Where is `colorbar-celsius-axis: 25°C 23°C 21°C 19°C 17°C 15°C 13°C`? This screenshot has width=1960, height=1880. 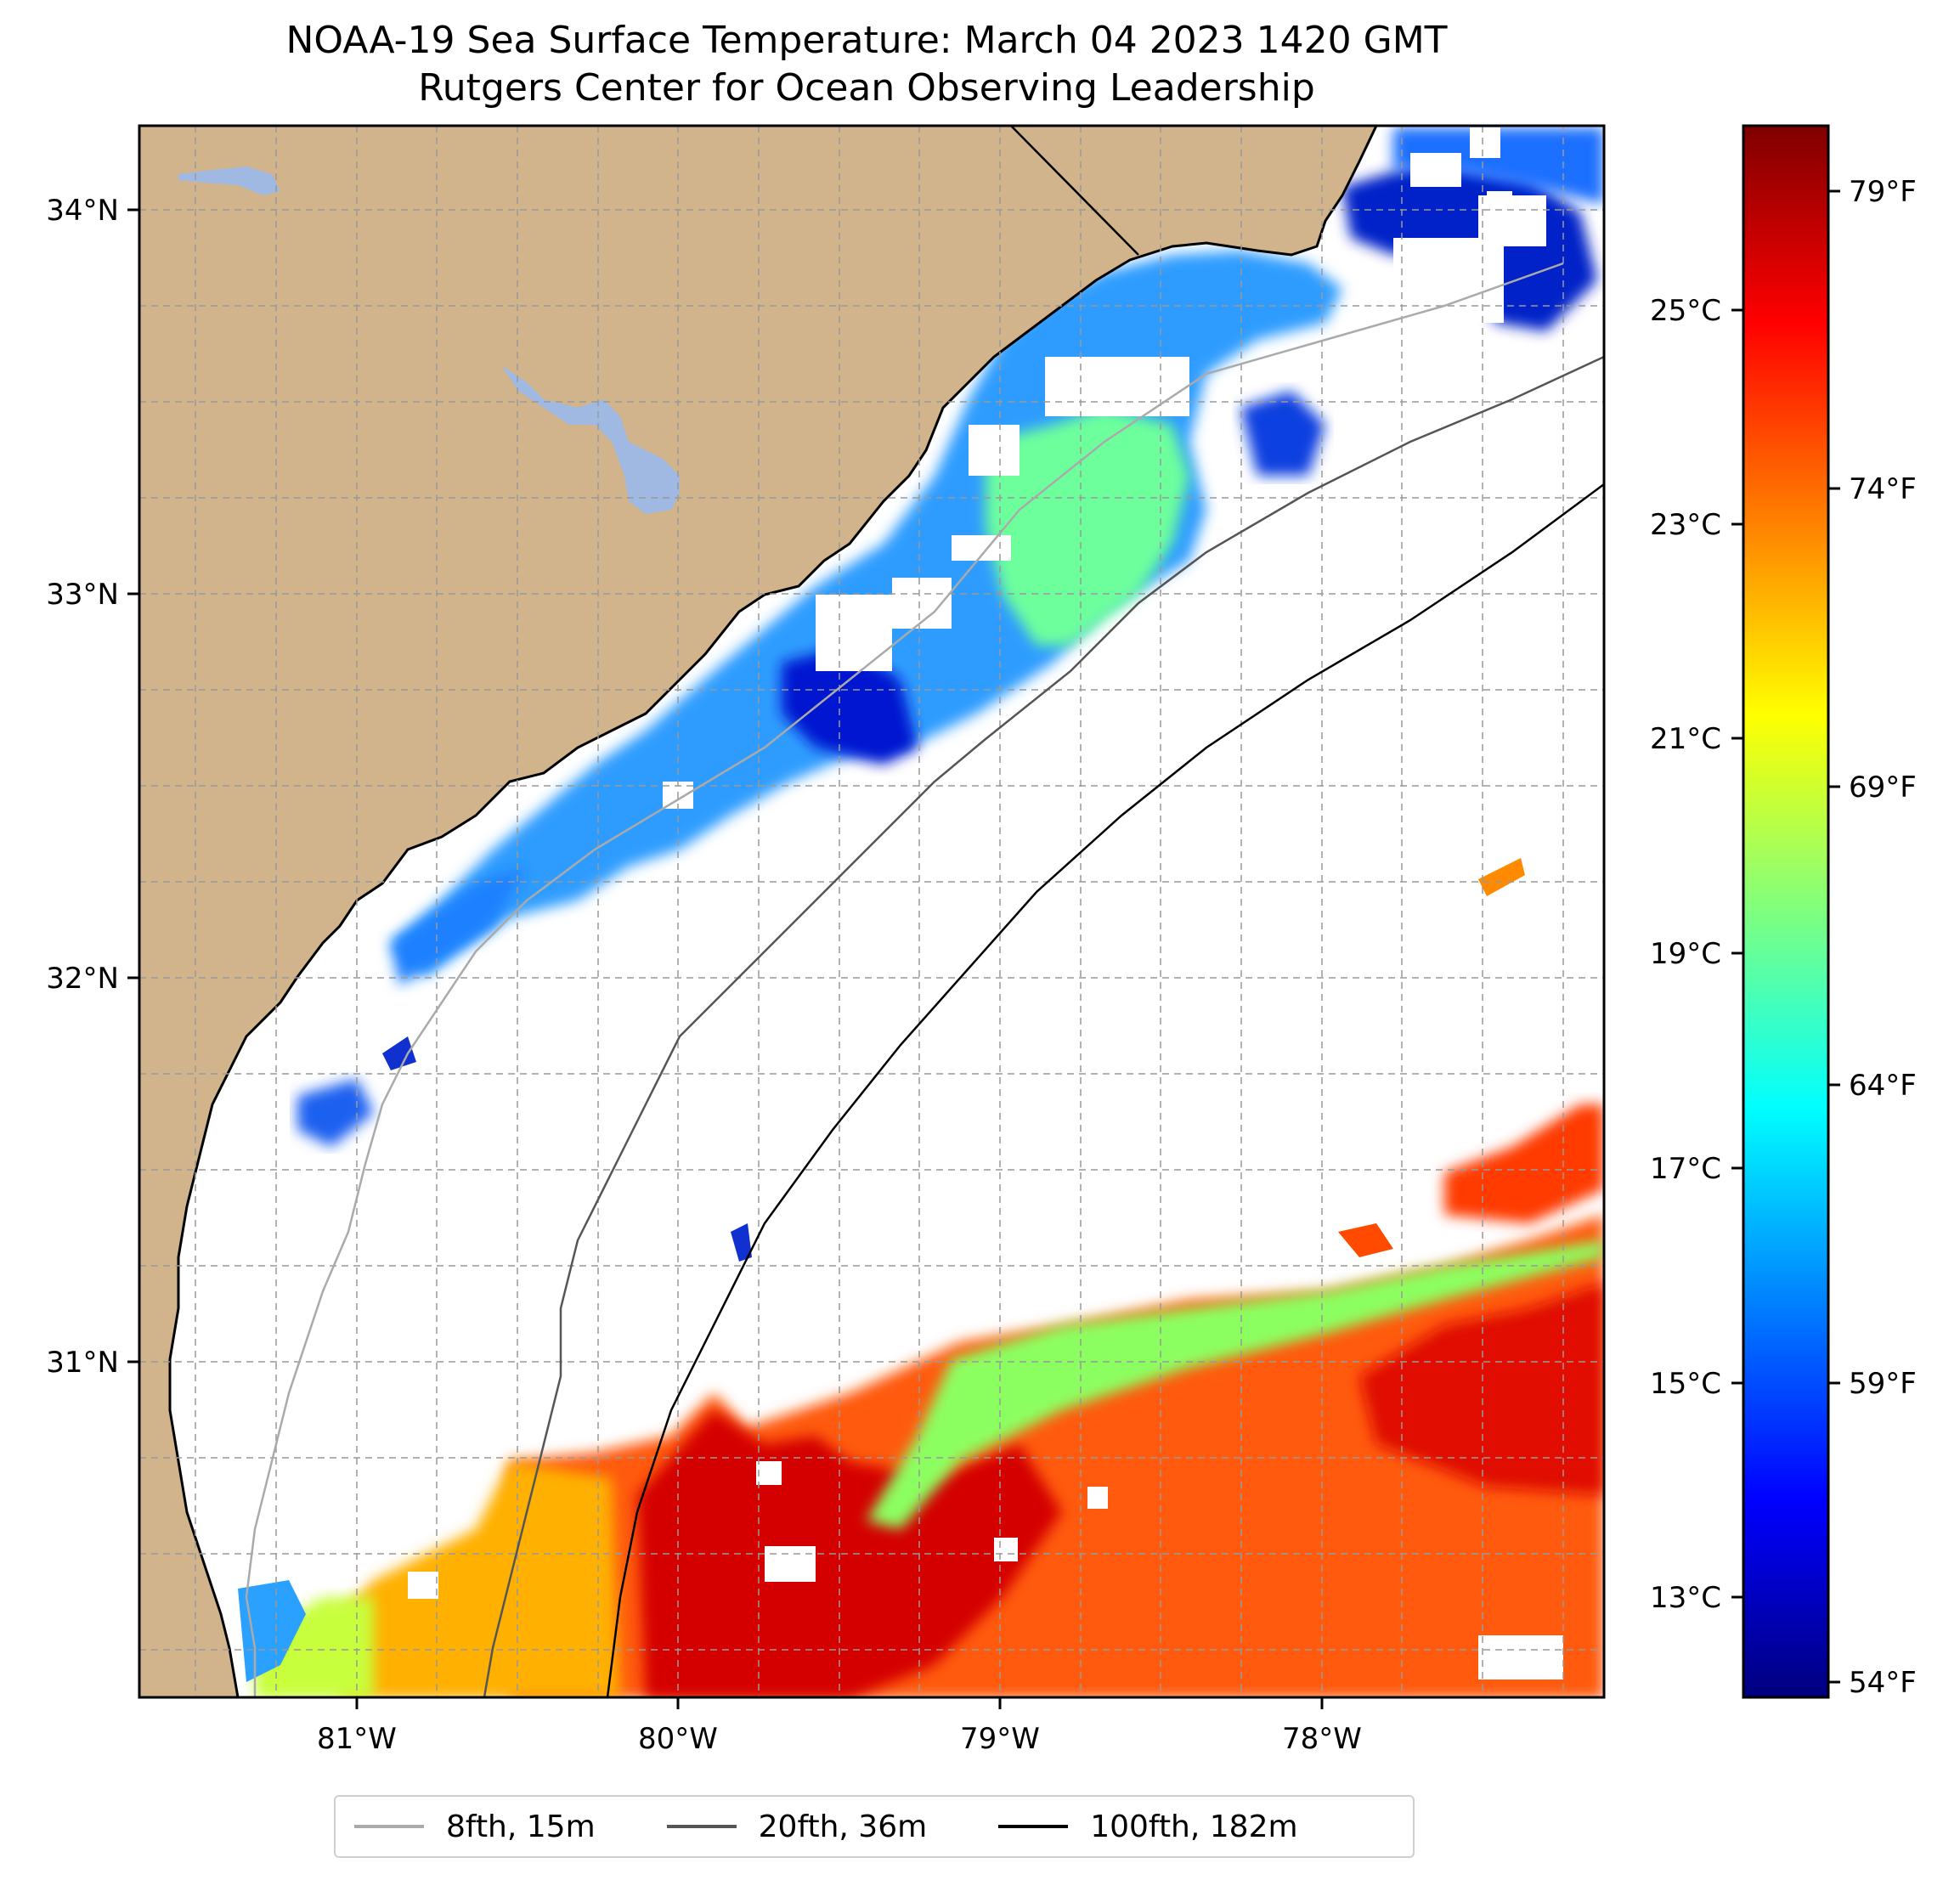
colorbar-celsius-axis: 25°C 23°C 21°C 19°C 17°C 15°C 13°C is located at coordinates (1696, 954).